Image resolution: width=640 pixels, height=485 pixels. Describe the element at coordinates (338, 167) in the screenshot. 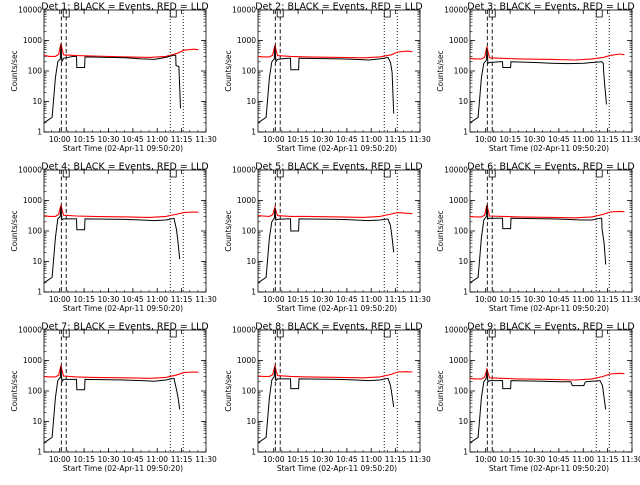

I see `panel-title: Det 5: BLACK = Events, RED = LLD` at that location.